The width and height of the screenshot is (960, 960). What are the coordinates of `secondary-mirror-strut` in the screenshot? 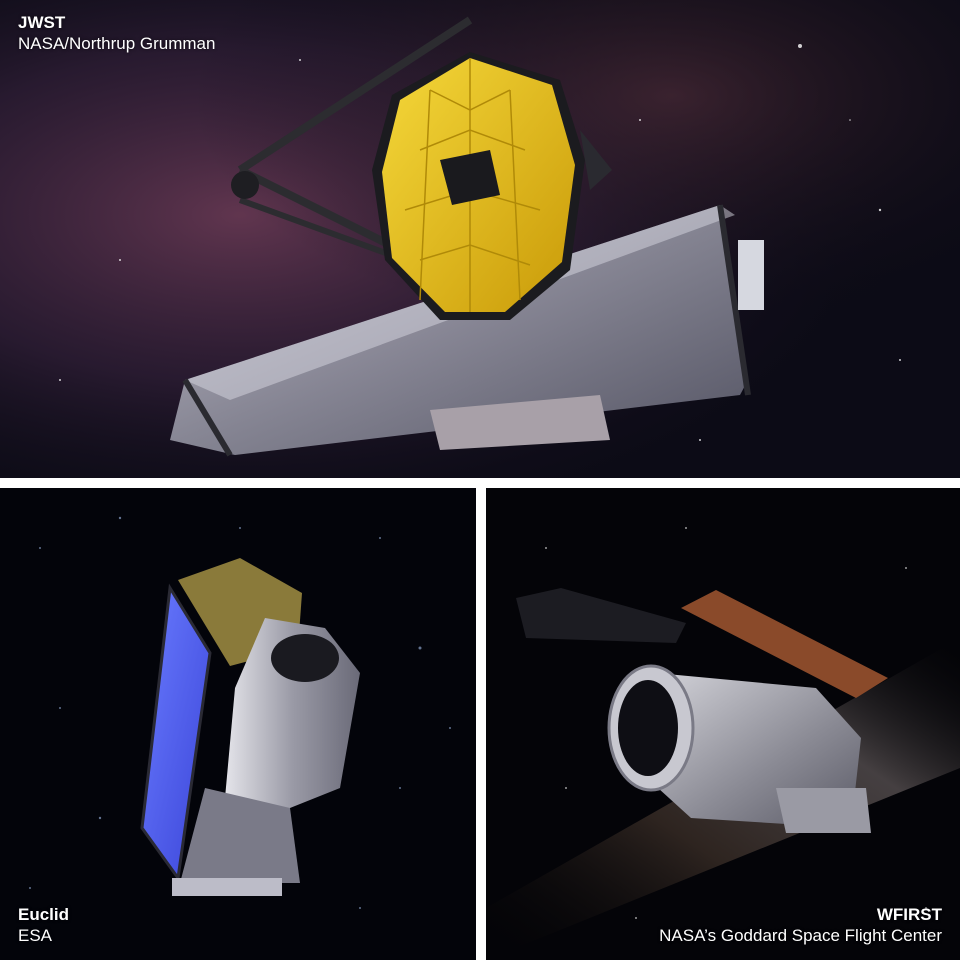 It's located at (355, 95).